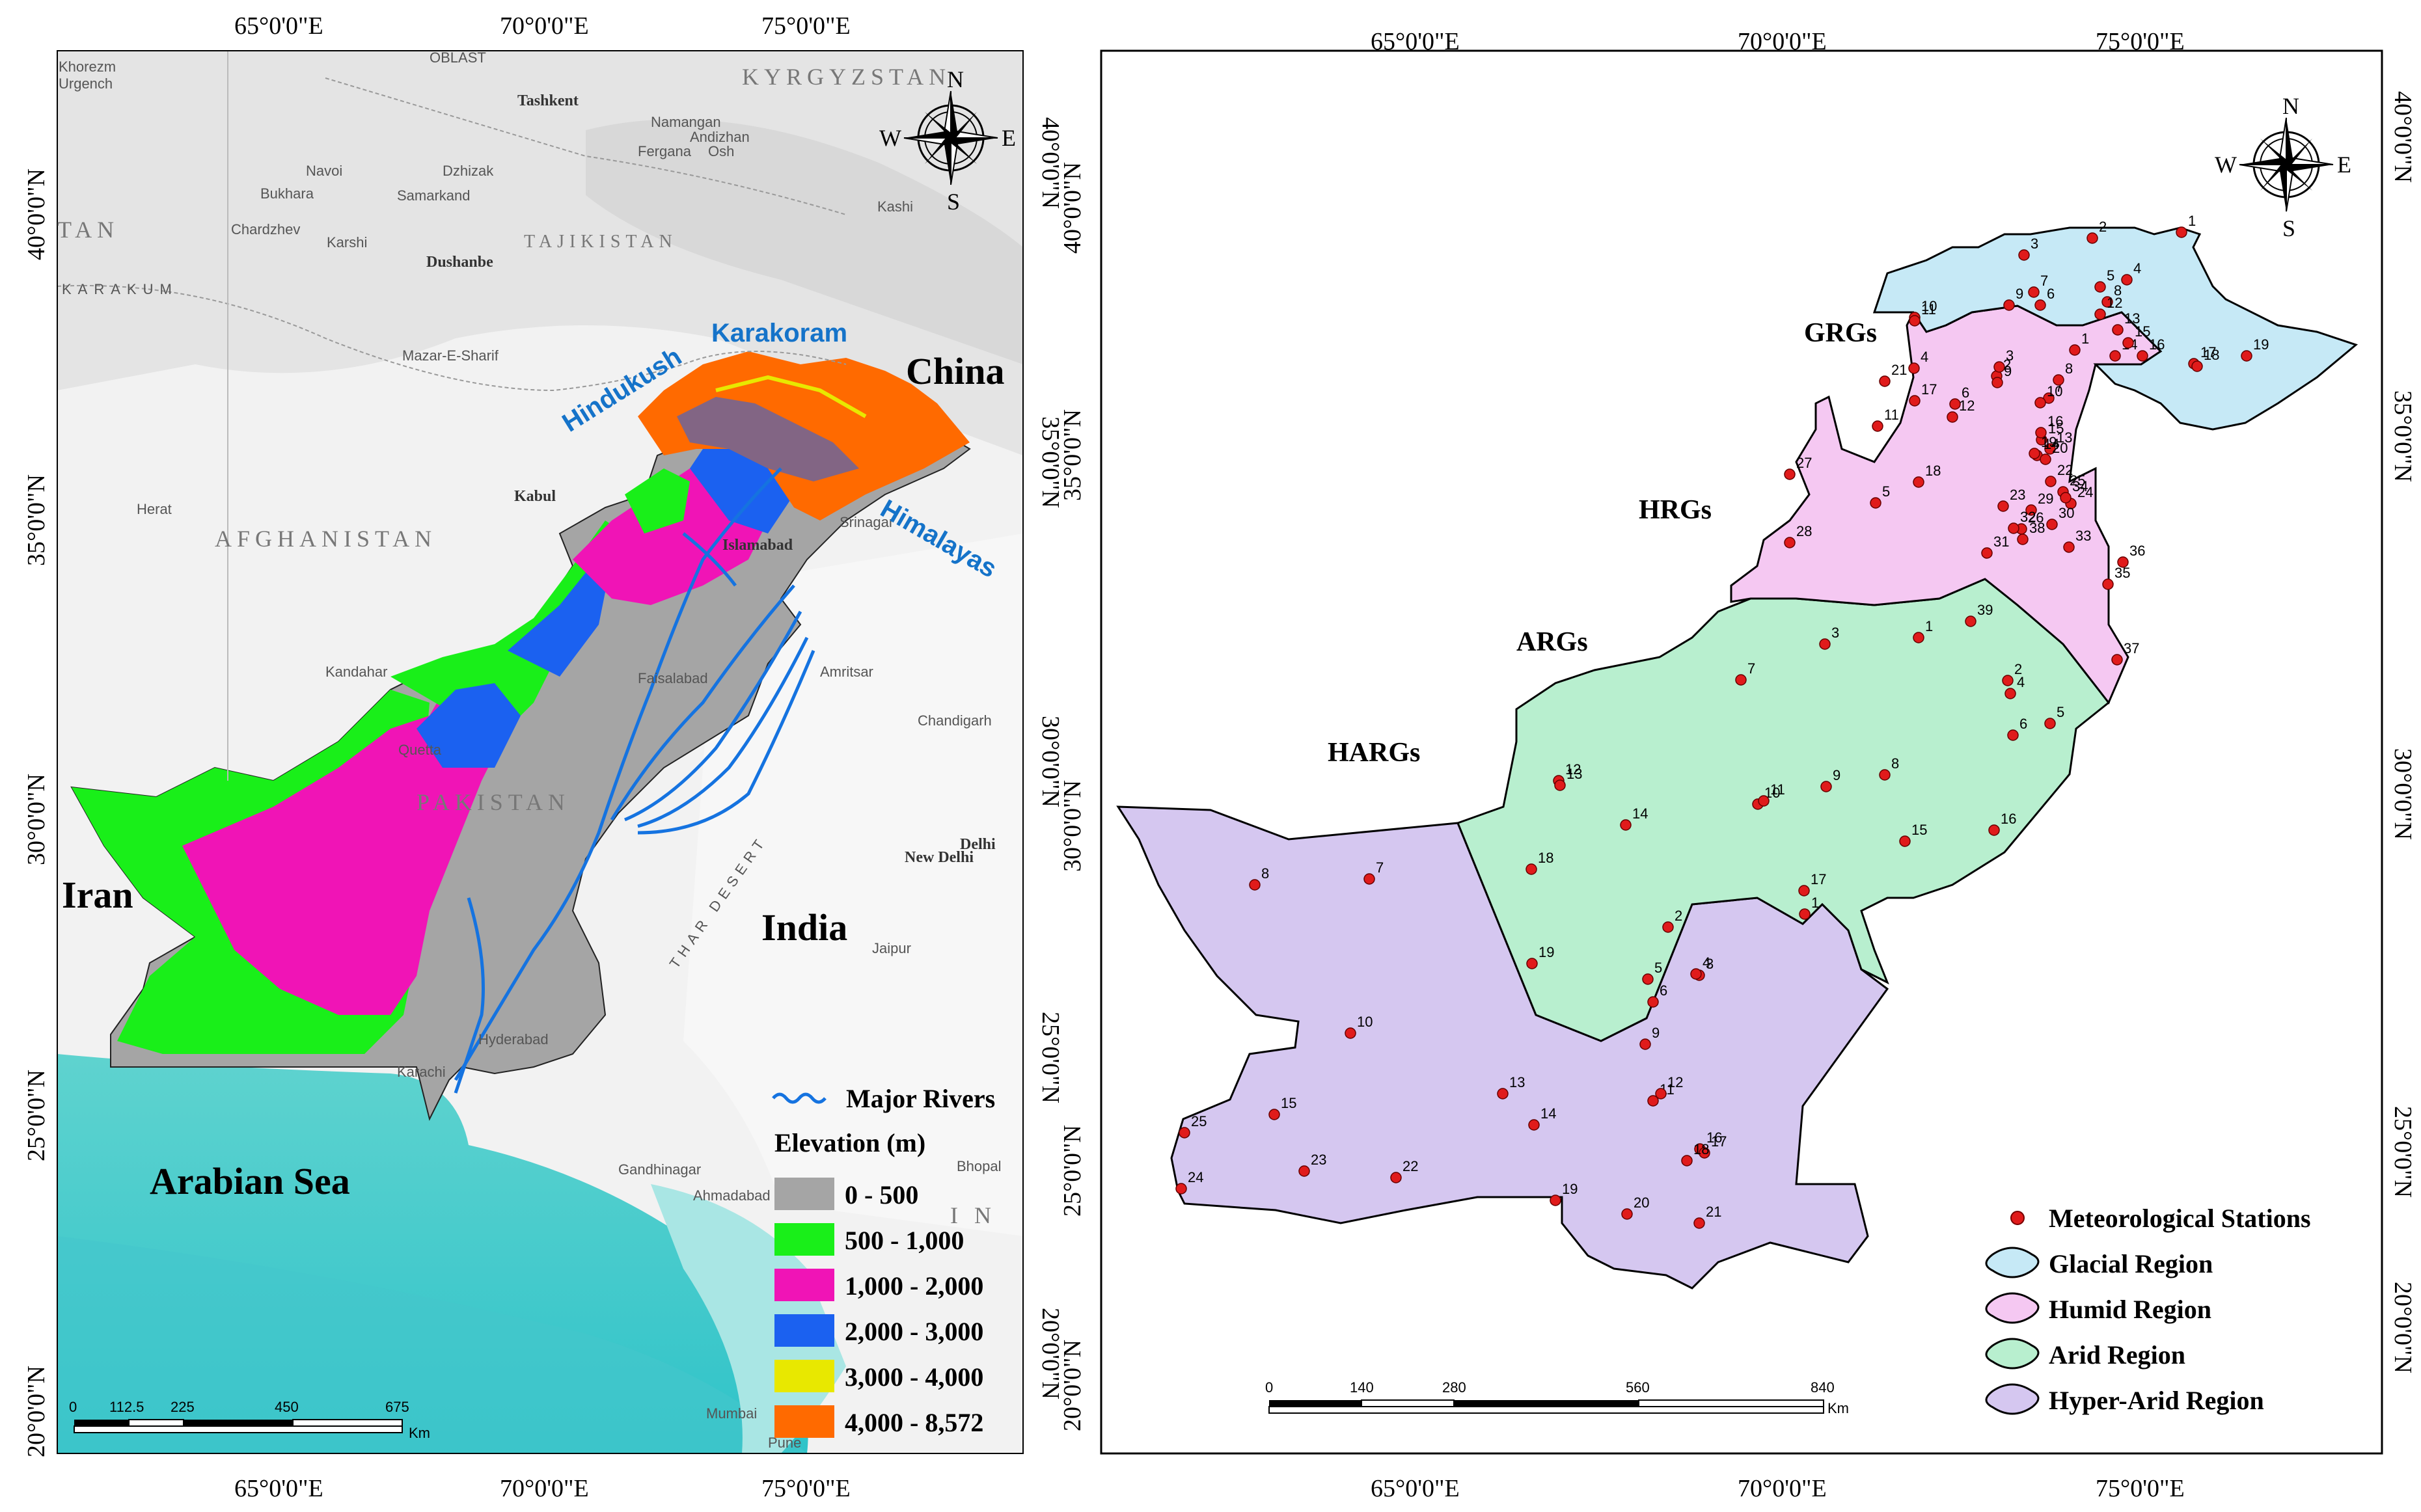  Describe the element at coordinates (657, 500) in the screenshot. I see `elev-500-1000-nw` at that location.